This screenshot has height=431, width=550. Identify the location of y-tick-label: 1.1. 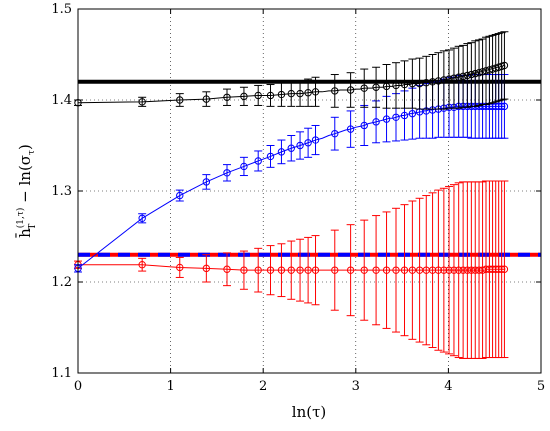
(61, 373).